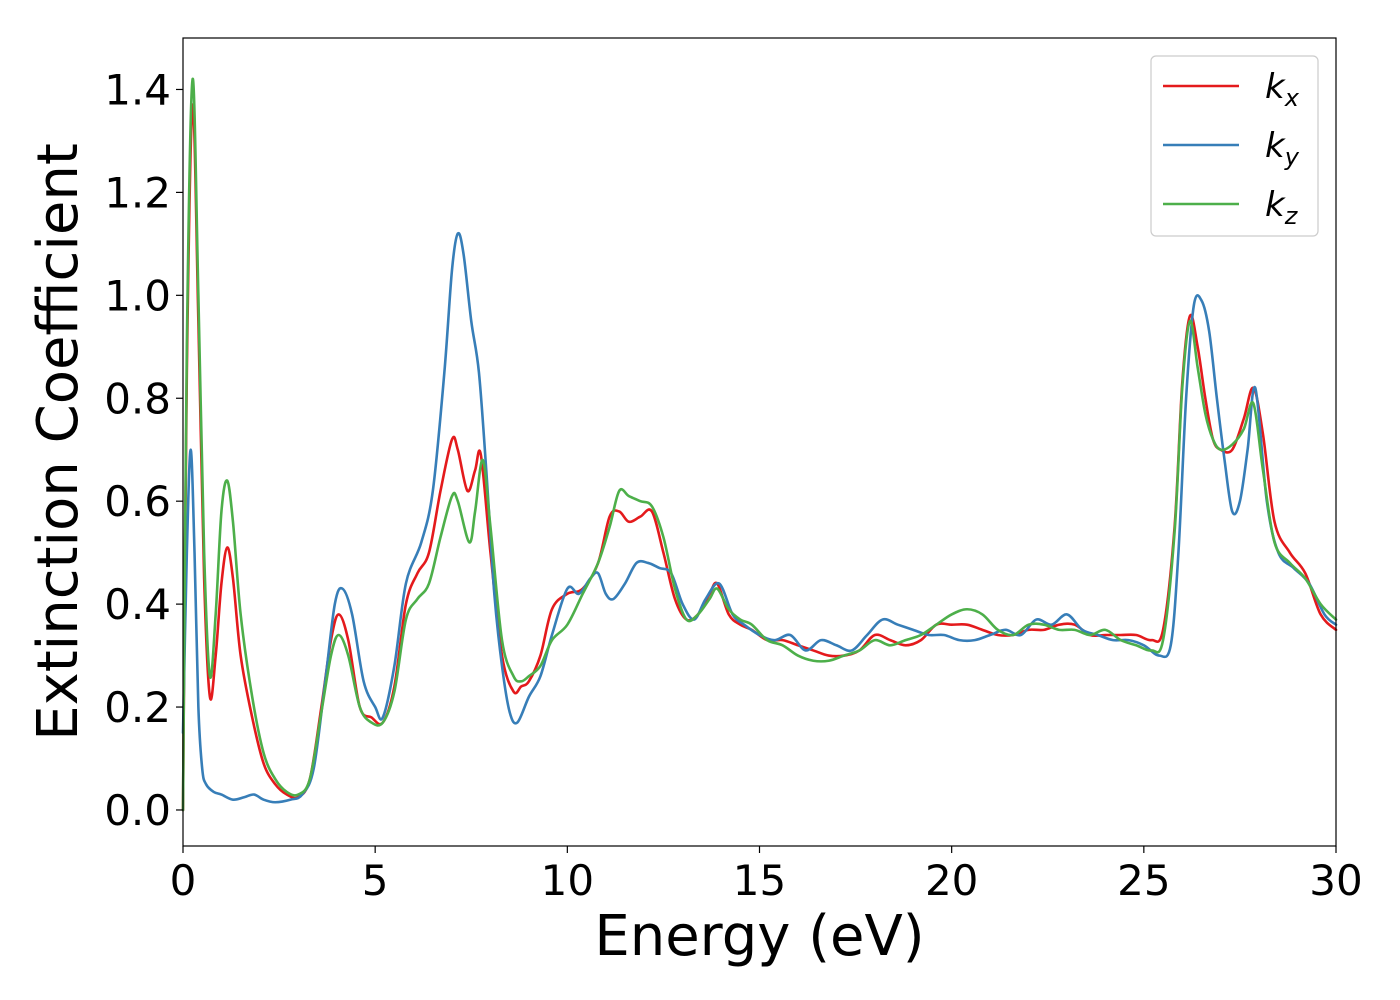  What do you see at coordinates (1234, 146) in the screenshot?
I see `legend: kx ky kz` at bounding box center [1234, 146].